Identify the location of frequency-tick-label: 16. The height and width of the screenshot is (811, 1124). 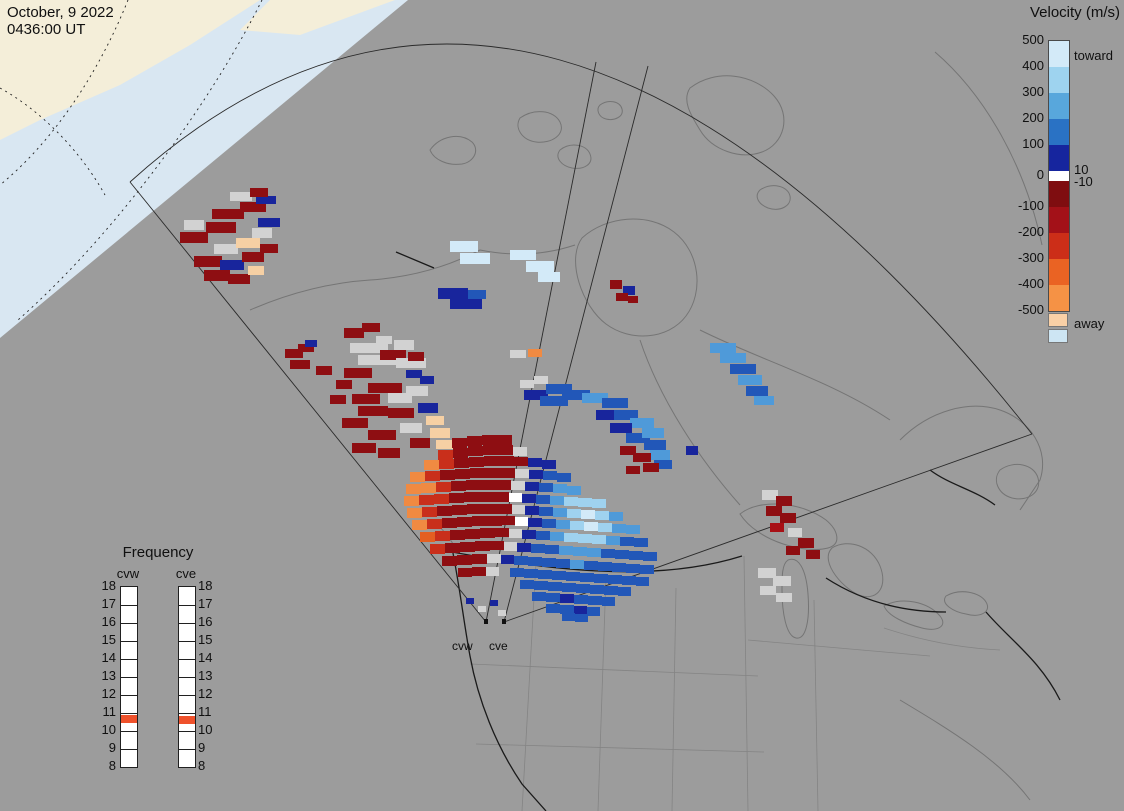
(205, 621).